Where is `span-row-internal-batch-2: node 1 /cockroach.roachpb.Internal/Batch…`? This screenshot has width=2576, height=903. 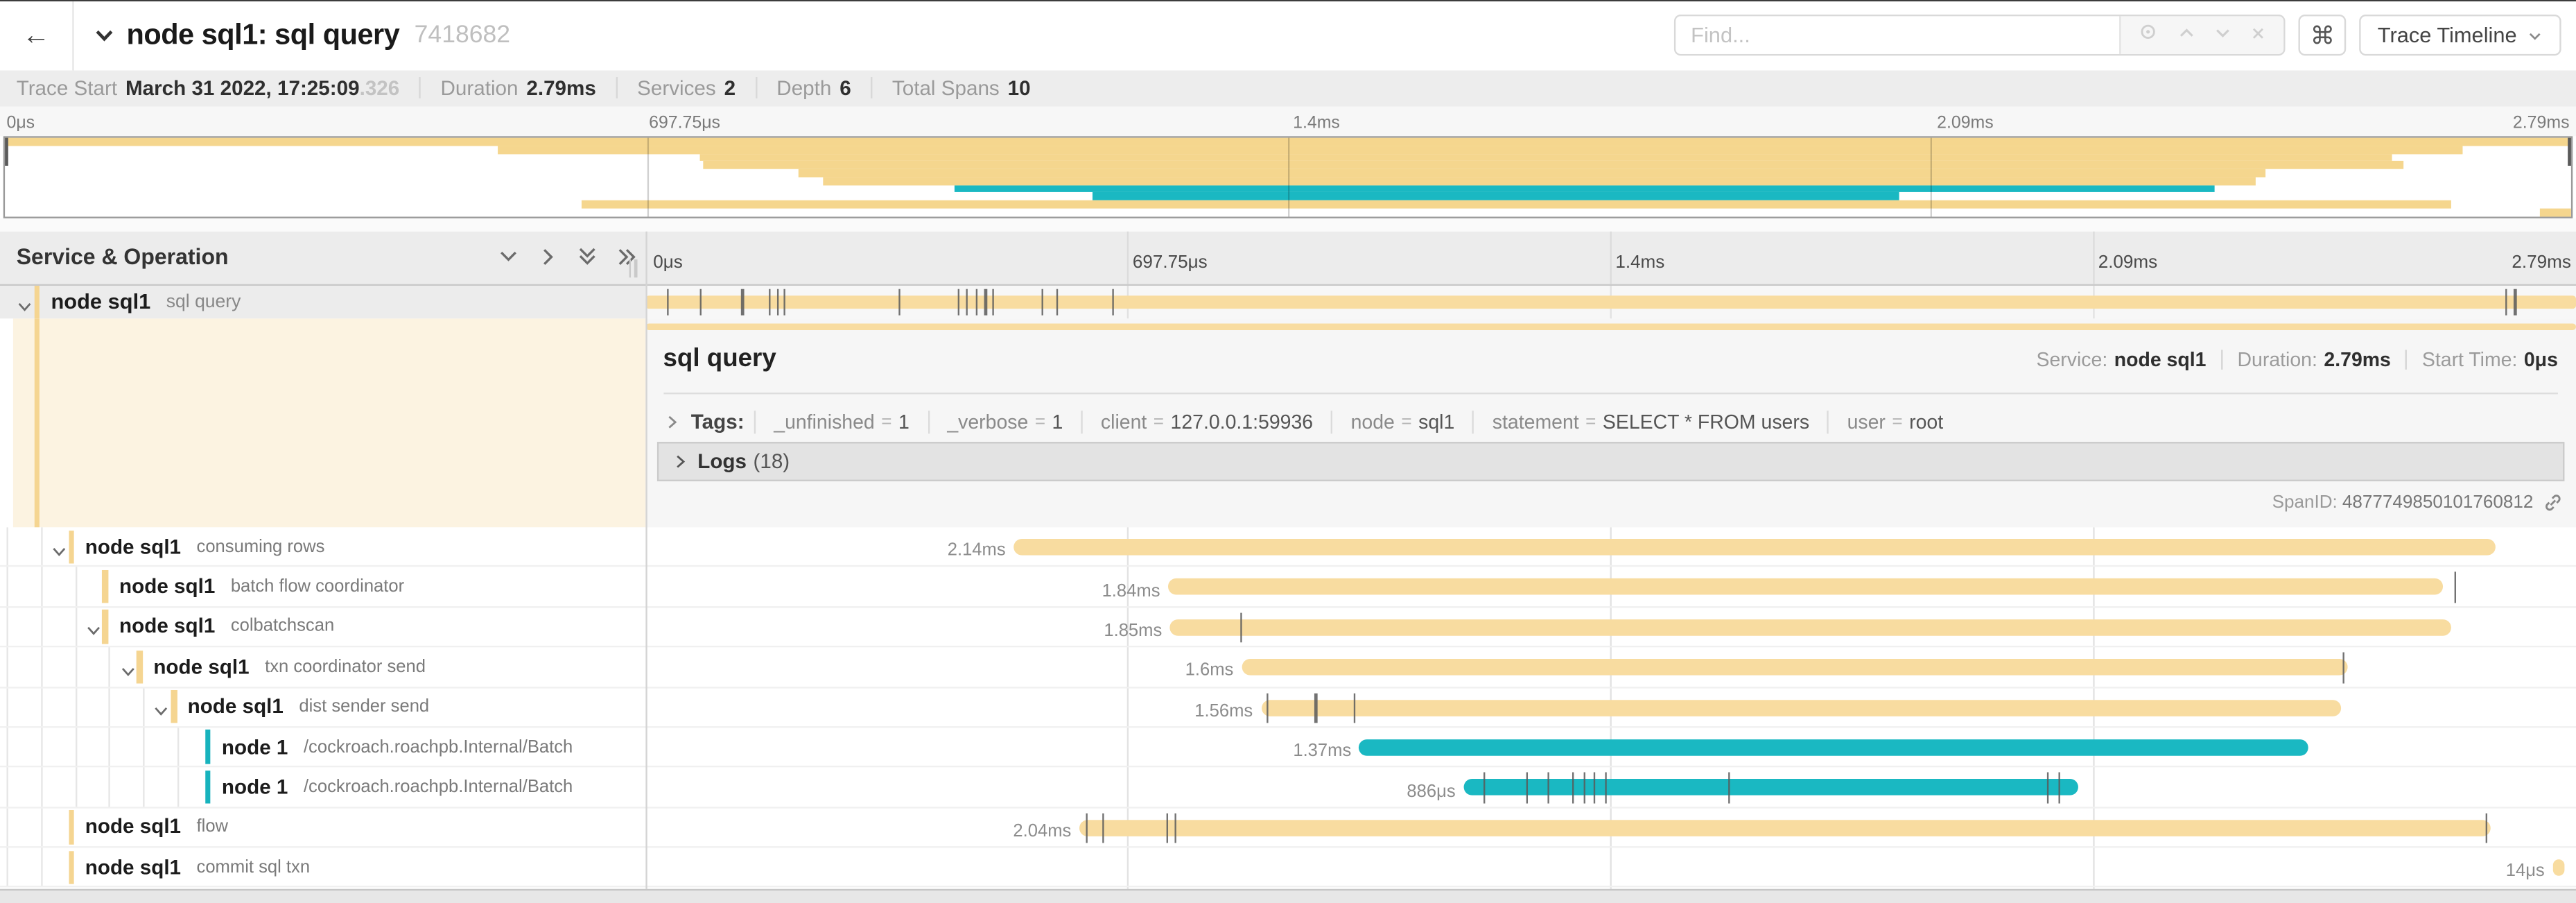 span-row-internal-batch-2: node 1 /cockroach.roachpb.Internal/Batch… is located at coordinates (1288, 788).